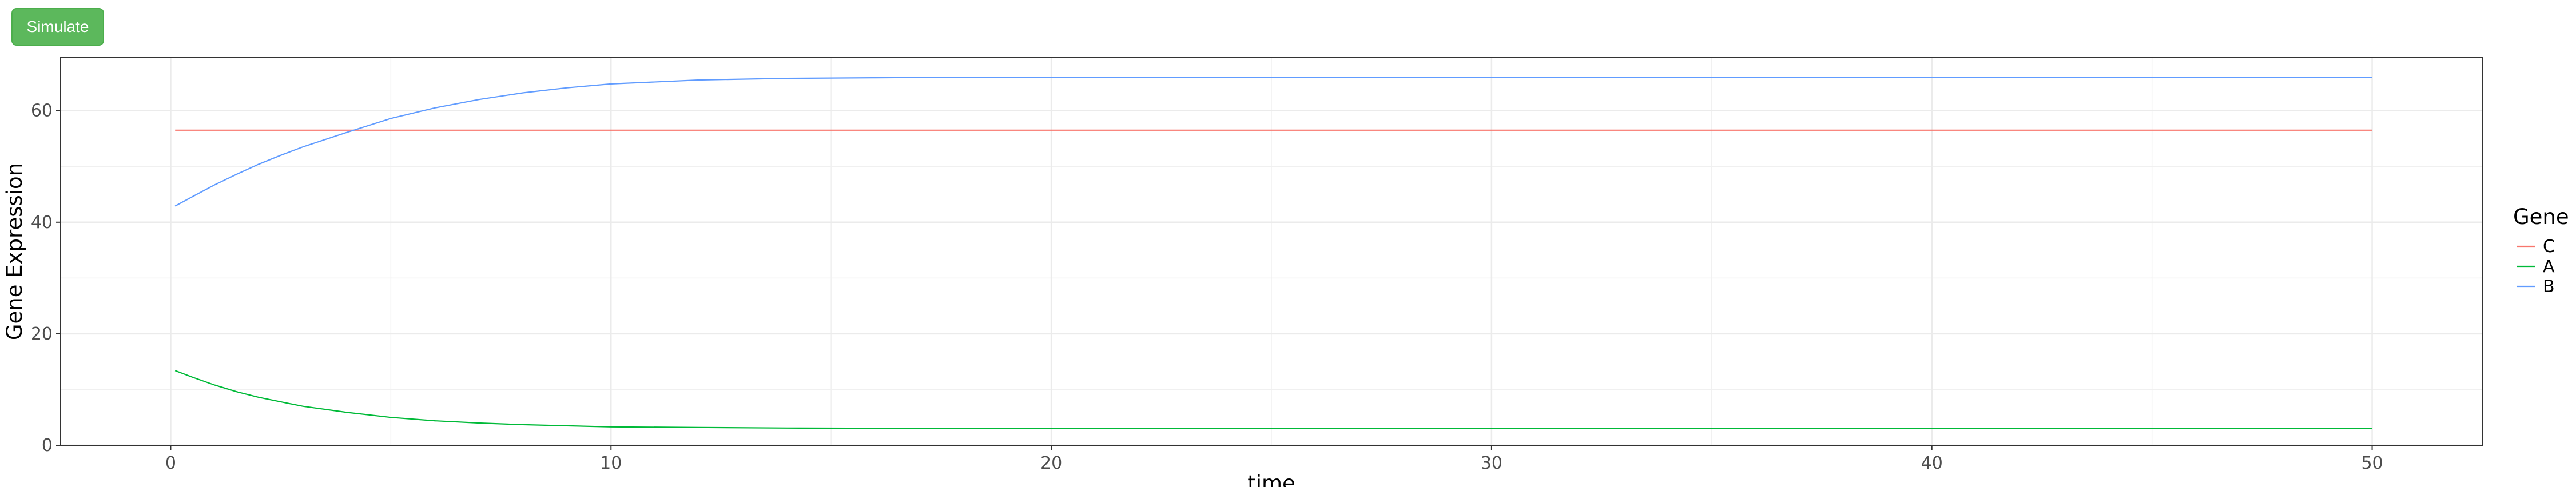 This screenshot has width=2576, height=487. Describe the element at coordinates (42, 334) in the screenshot. I see `y-tick-label: 20` at that location.